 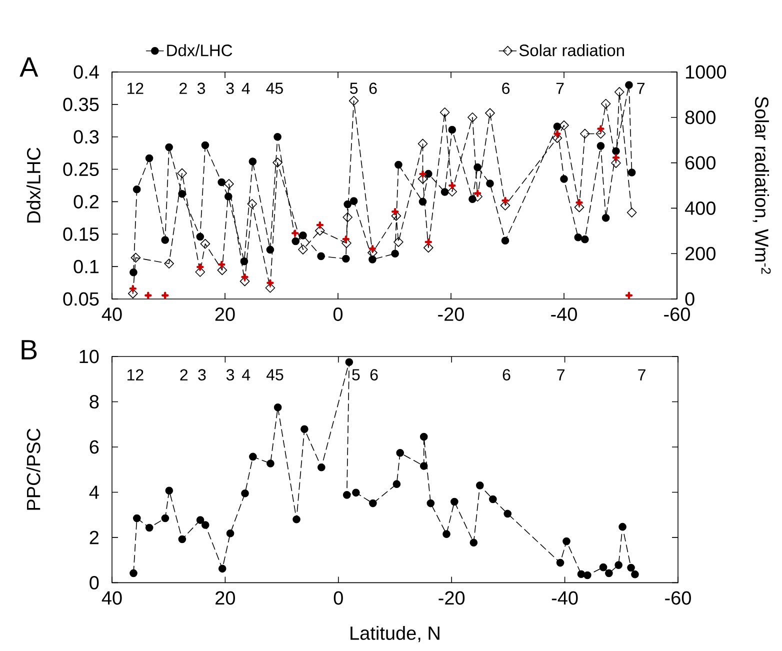 What do you see at coordinates (354, 88) in the screenshot?
I see `annotation: 5` at bounding box center [354, 88].